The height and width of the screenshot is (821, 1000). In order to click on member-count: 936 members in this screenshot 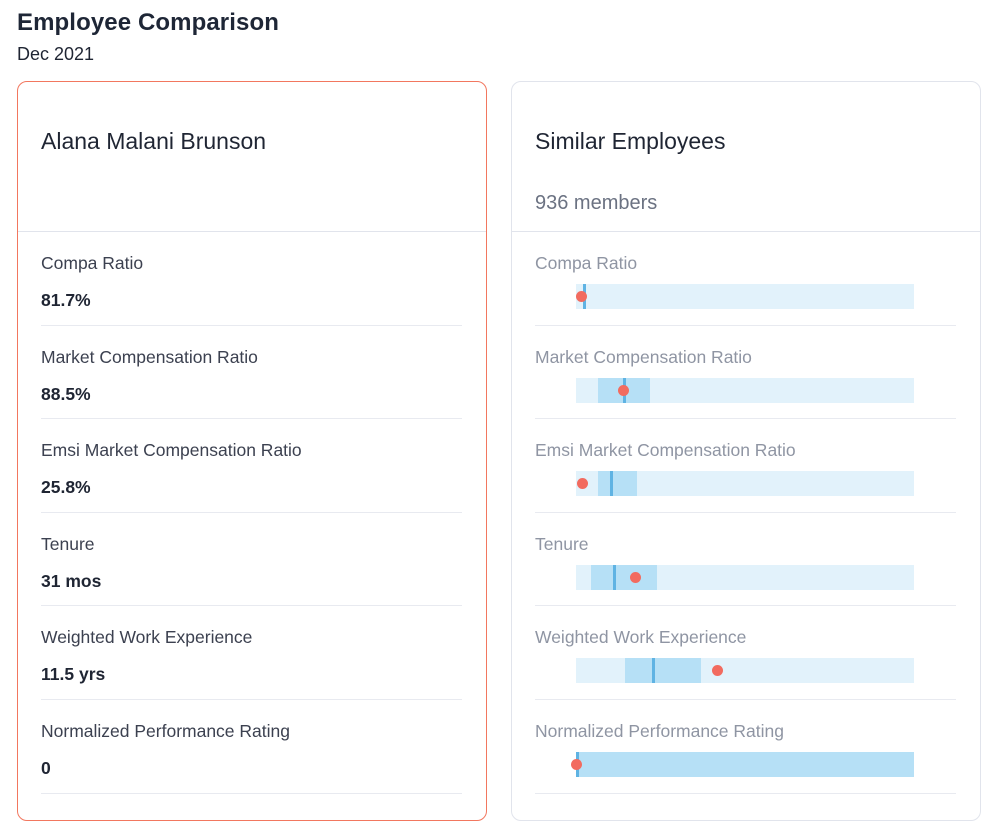, I will do `click(596, 203)`.